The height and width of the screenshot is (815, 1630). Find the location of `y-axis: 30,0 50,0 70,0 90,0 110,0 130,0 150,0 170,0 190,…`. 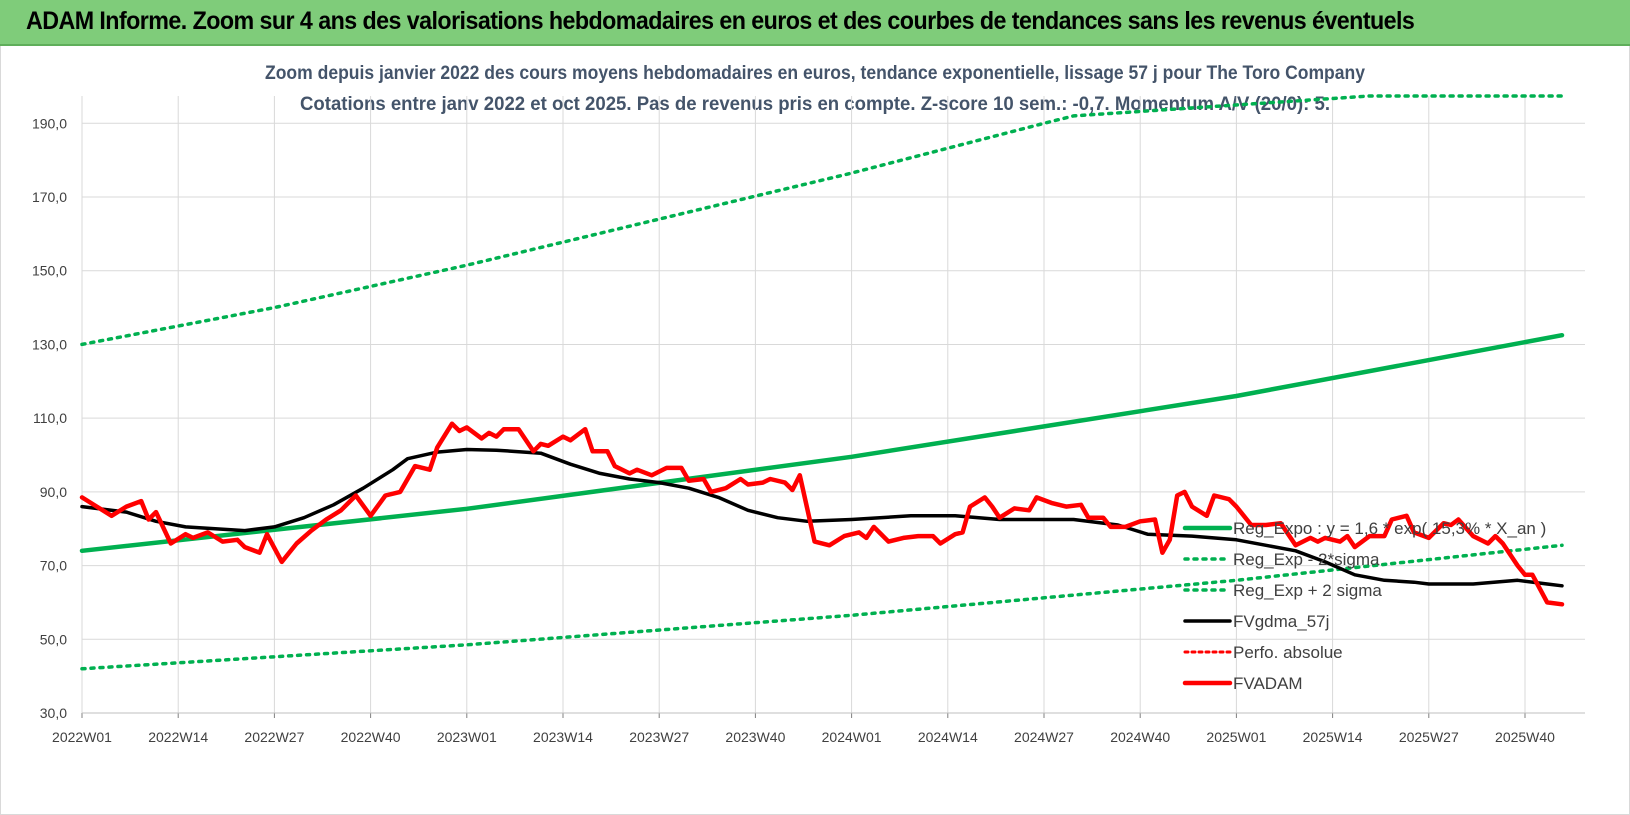

y-axis: 30,0 50,0 70,0 90,0 110,0 130,0 150,0 170,0 190,… is located at coordinates (49, 418).